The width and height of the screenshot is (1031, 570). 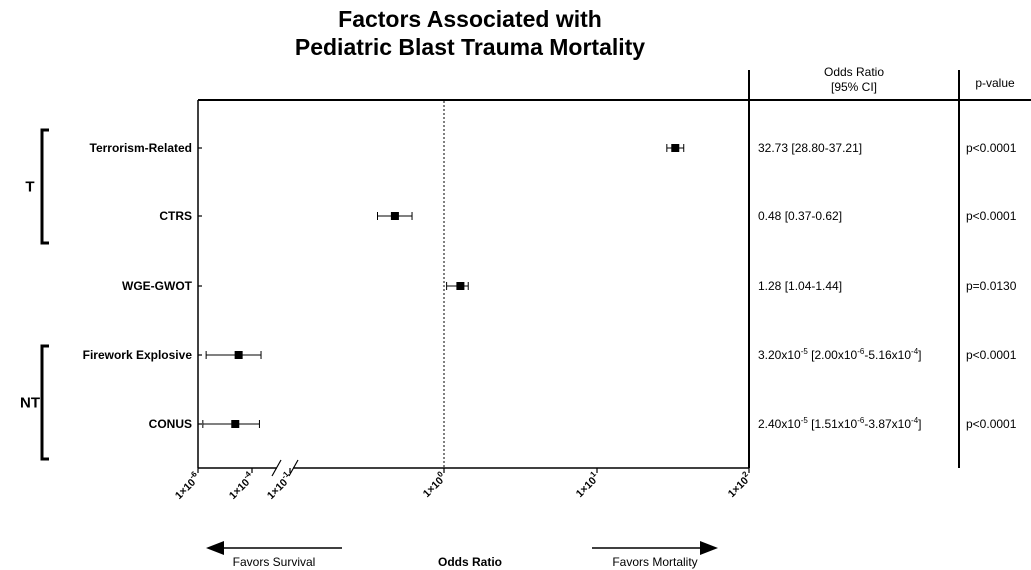 What do you see at coordinates (241, 485) in the screenshot?
I see `x-tick-label: 1×10-4` at bounding box center [241, 485].